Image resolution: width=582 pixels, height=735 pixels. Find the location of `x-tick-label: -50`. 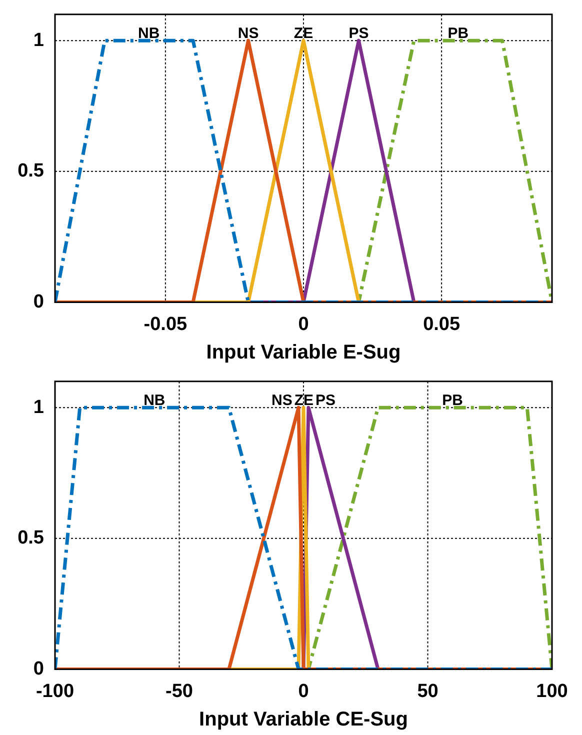

x-tick-label: -50 is located at coordinates (179, 691).